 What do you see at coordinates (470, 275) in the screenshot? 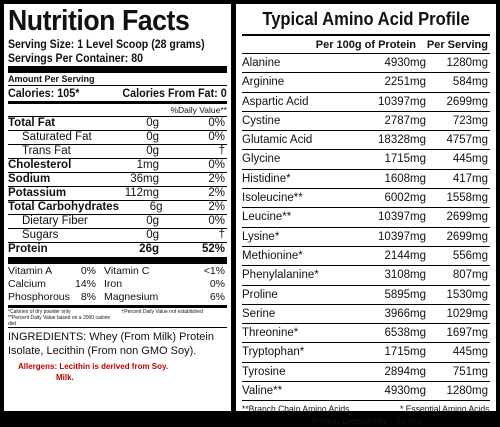
I see `amino-per-serving: 807mg` at bounding box center [470, 275].